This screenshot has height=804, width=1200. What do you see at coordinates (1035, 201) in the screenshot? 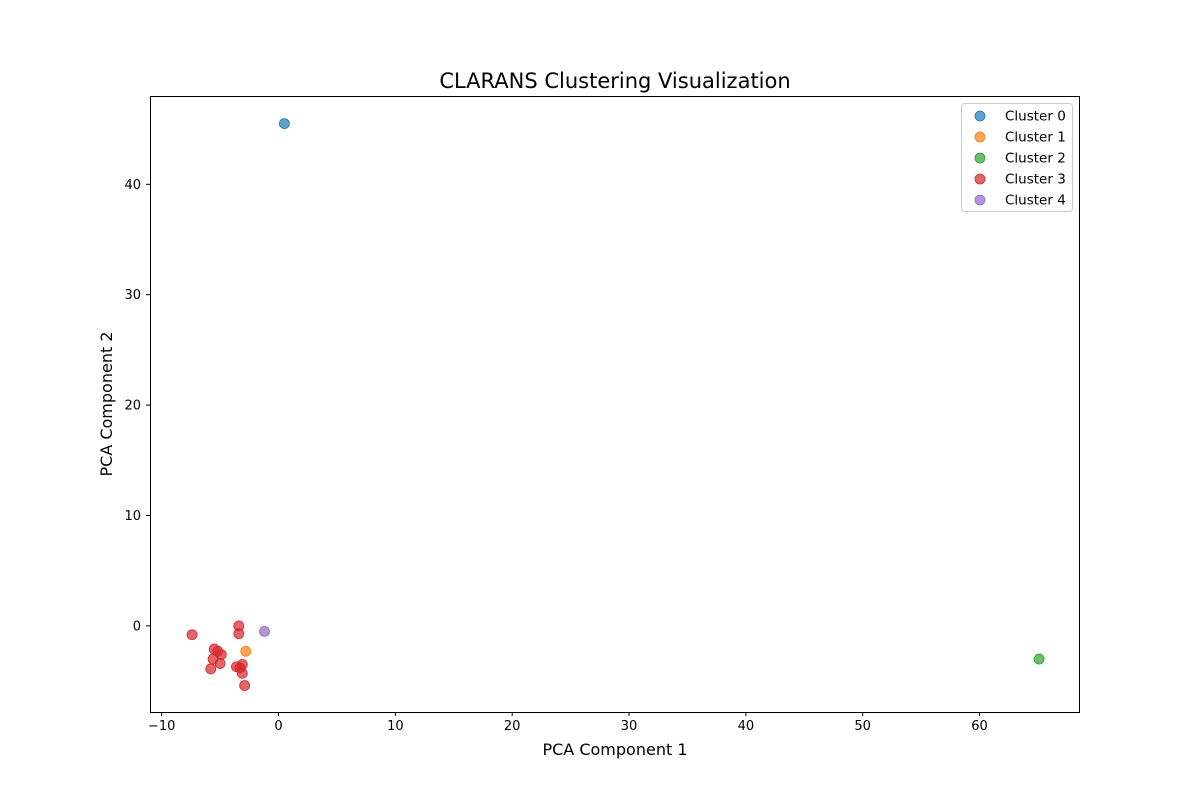
I see `legend-label: Cluster 4` at bounding box center [1035, 201].